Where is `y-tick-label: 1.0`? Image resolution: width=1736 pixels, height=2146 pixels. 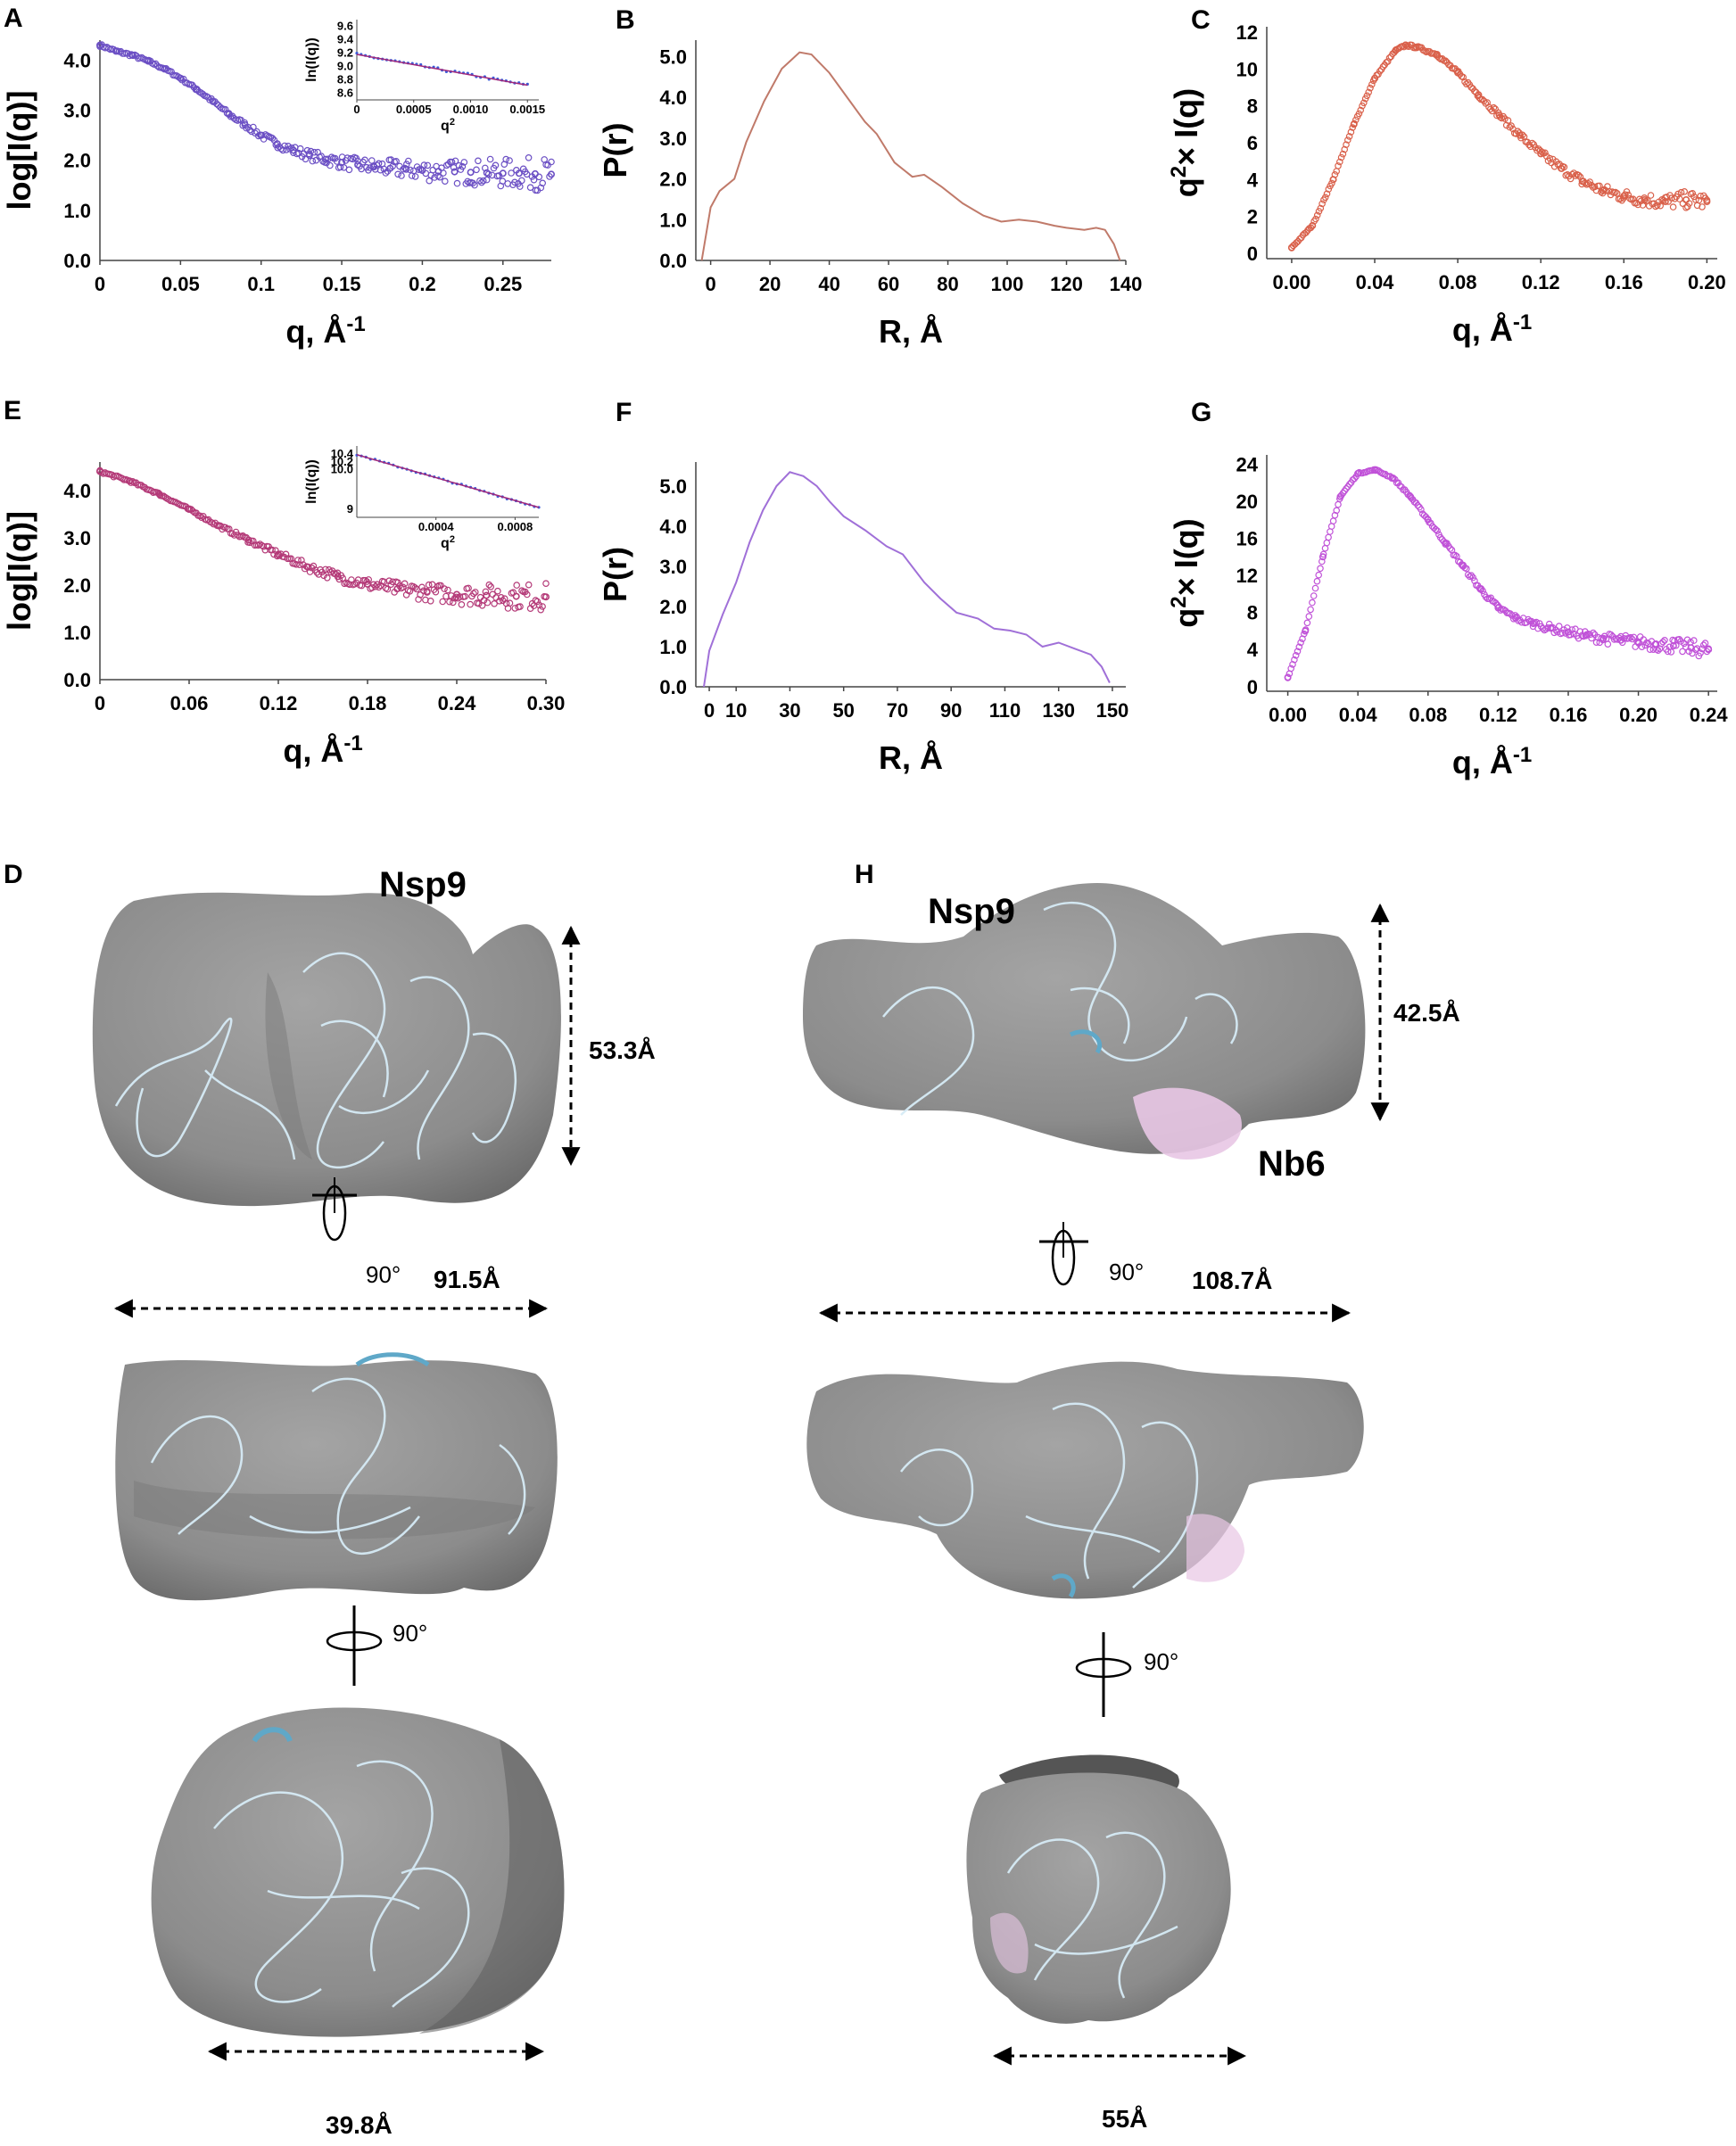 y-tick-label: 1.0 is located at coordinates (673, 220).